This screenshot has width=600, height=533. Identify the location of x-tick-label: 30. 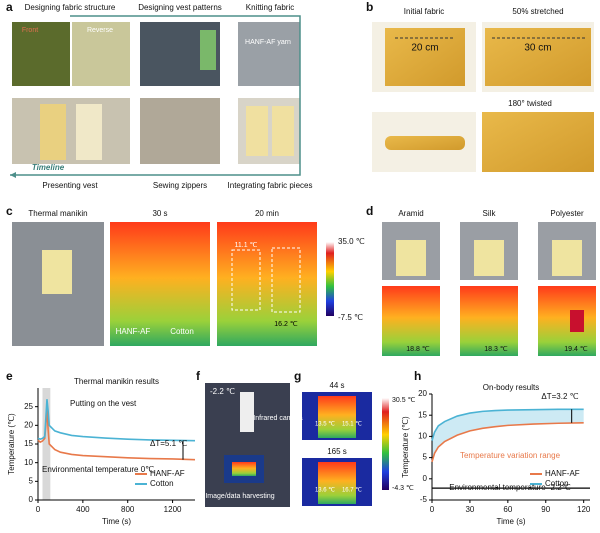
(469, 509).